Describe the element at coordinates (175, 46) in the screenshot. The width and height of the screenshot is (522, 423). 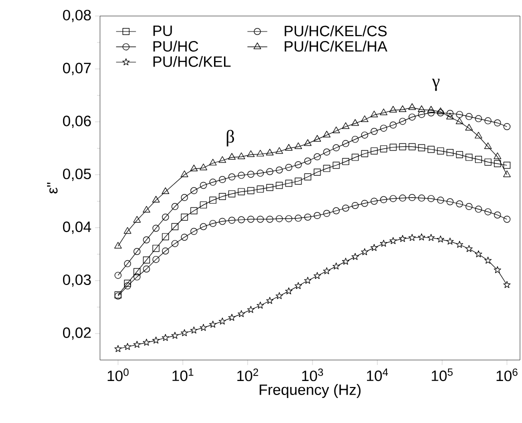
I see `legend-label: PU/HC` at that location.